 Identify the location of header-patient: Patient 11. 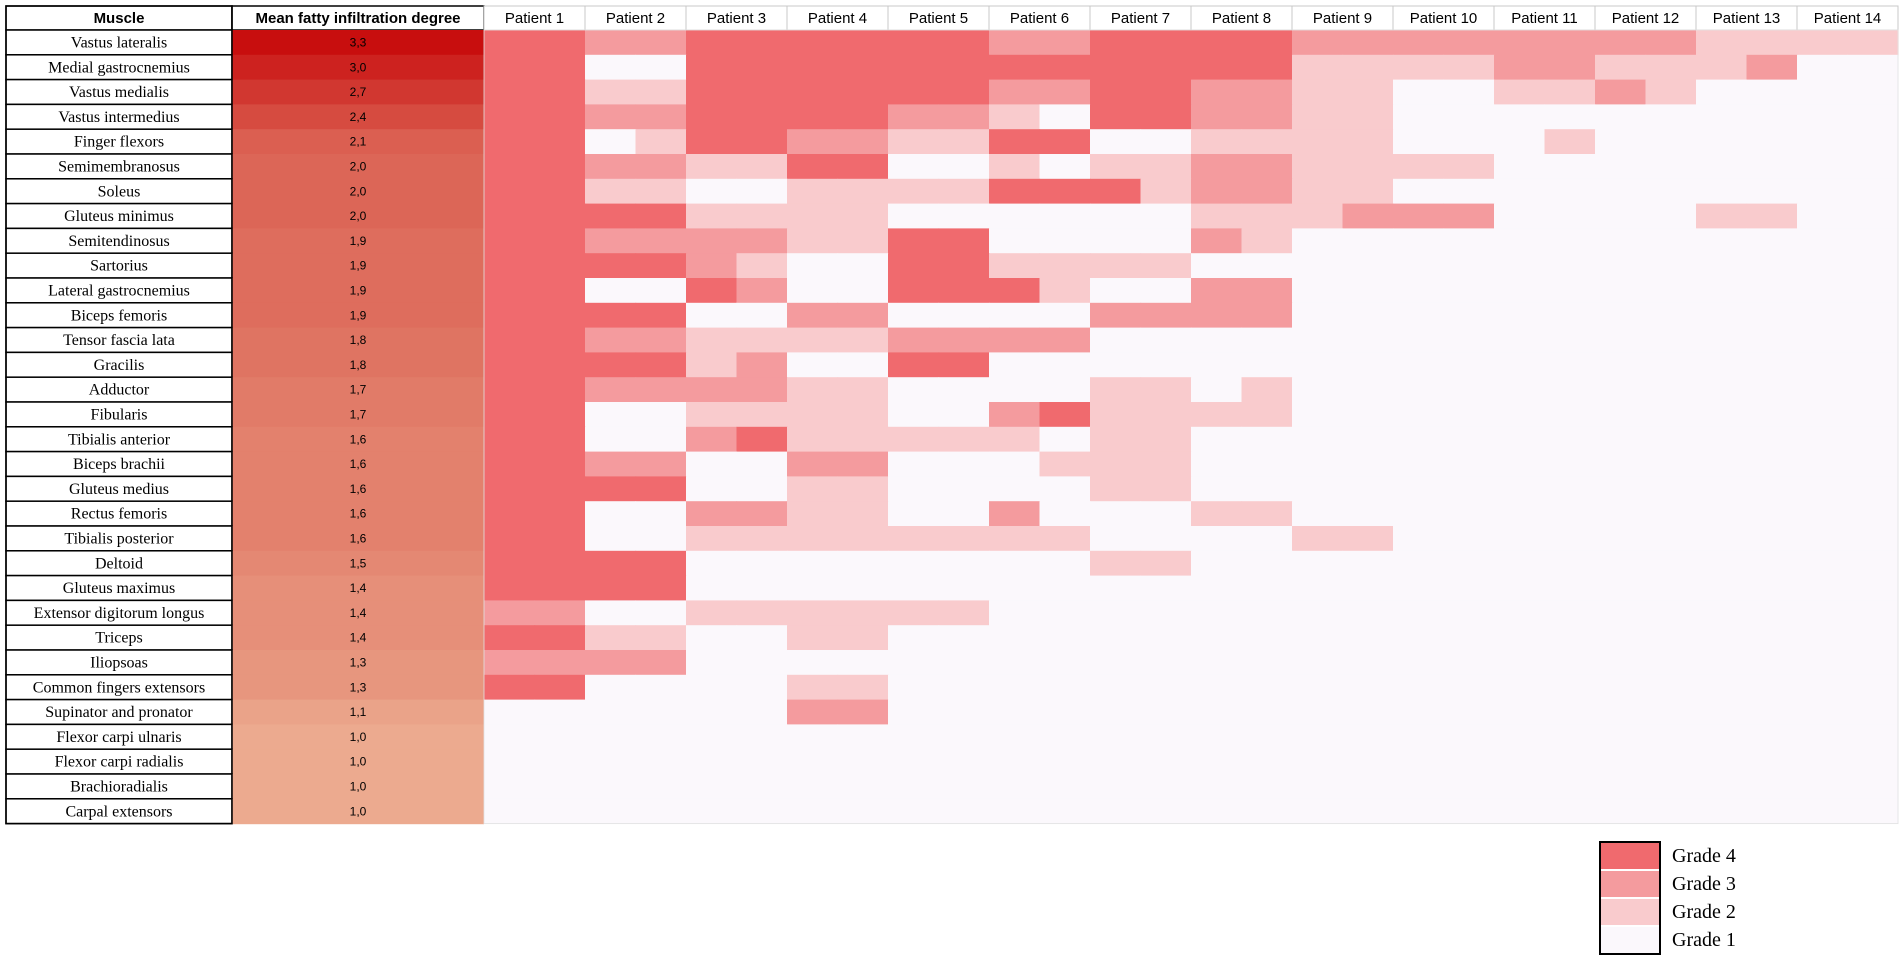
(1544, 18).